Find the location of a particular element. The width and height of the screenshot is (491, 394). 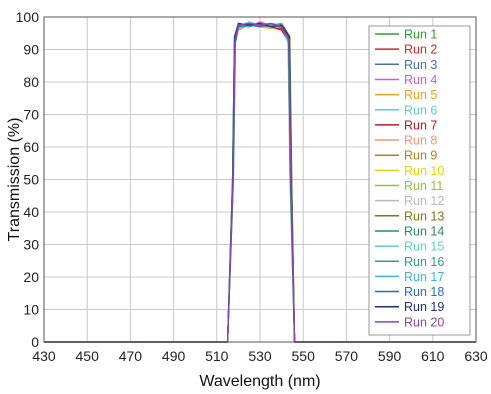

y-tick-label: 40 is located at coordinates (31, 212).